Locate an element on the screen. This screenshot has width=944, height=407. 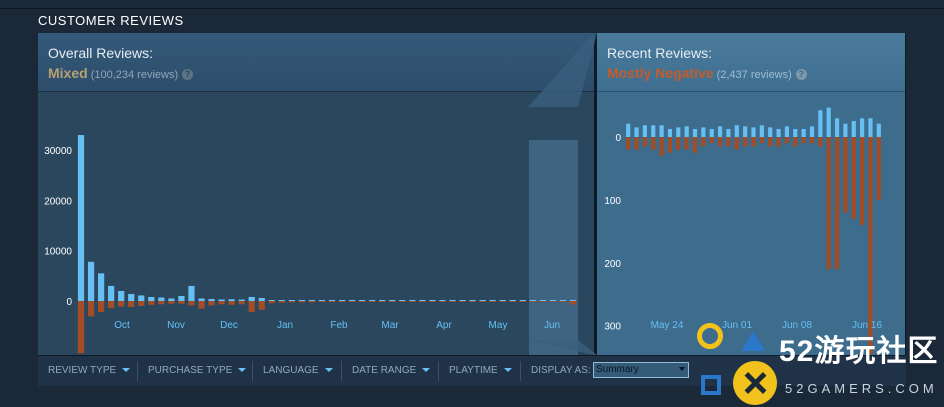
x-tick-label: May 24 is located at coordinates (667, 325).